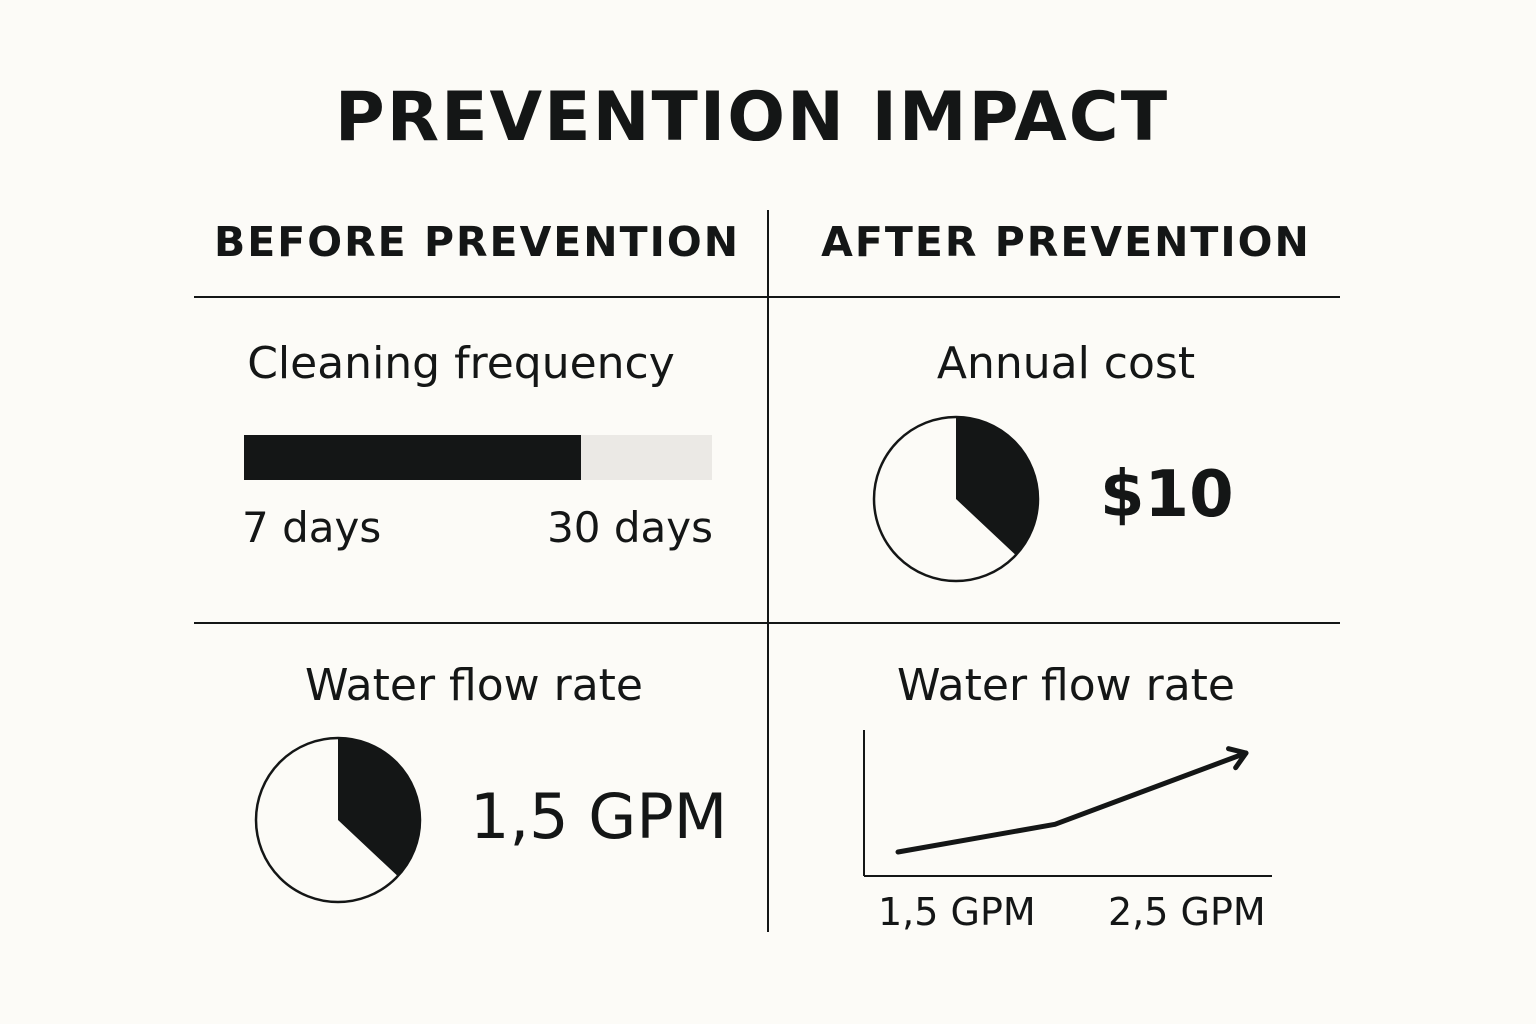 The width and height of the screenshot is (1536, 1024). I want to click on page-title: PREVENTION IMPACT, so click(752, 117).